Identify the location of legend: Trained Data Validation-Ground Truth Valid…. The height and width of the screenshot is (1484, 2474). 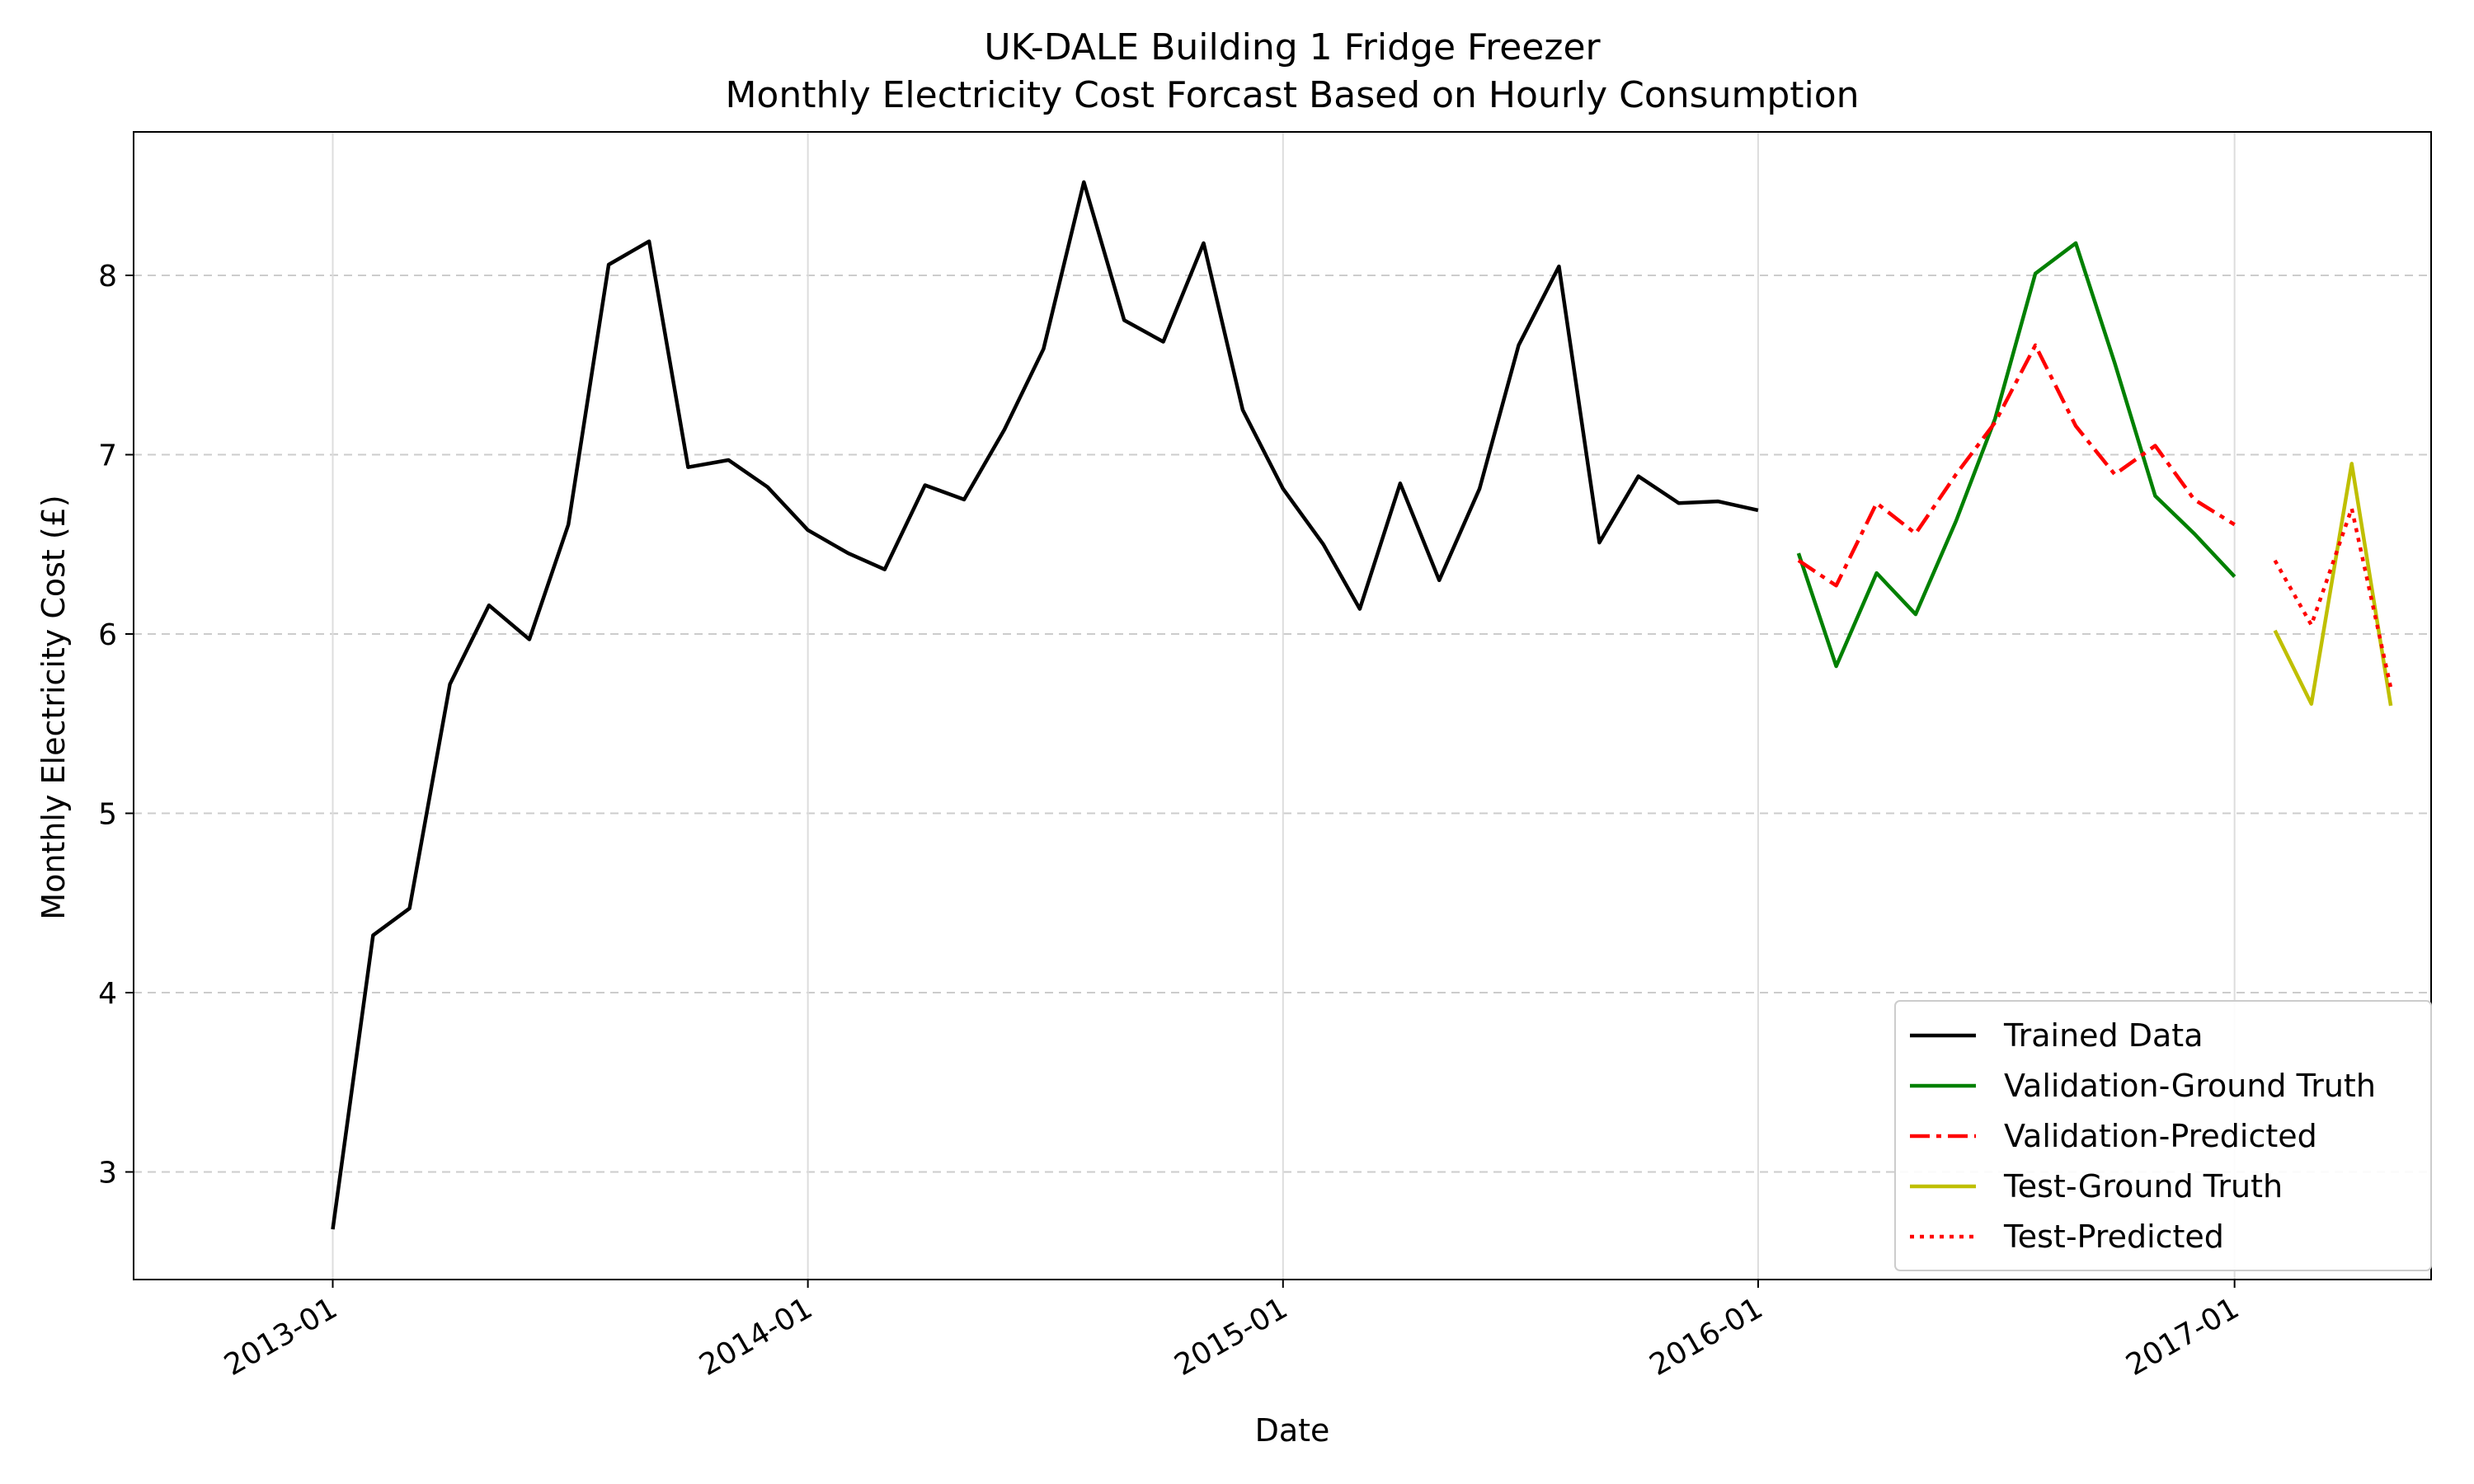
(2163, 1135).